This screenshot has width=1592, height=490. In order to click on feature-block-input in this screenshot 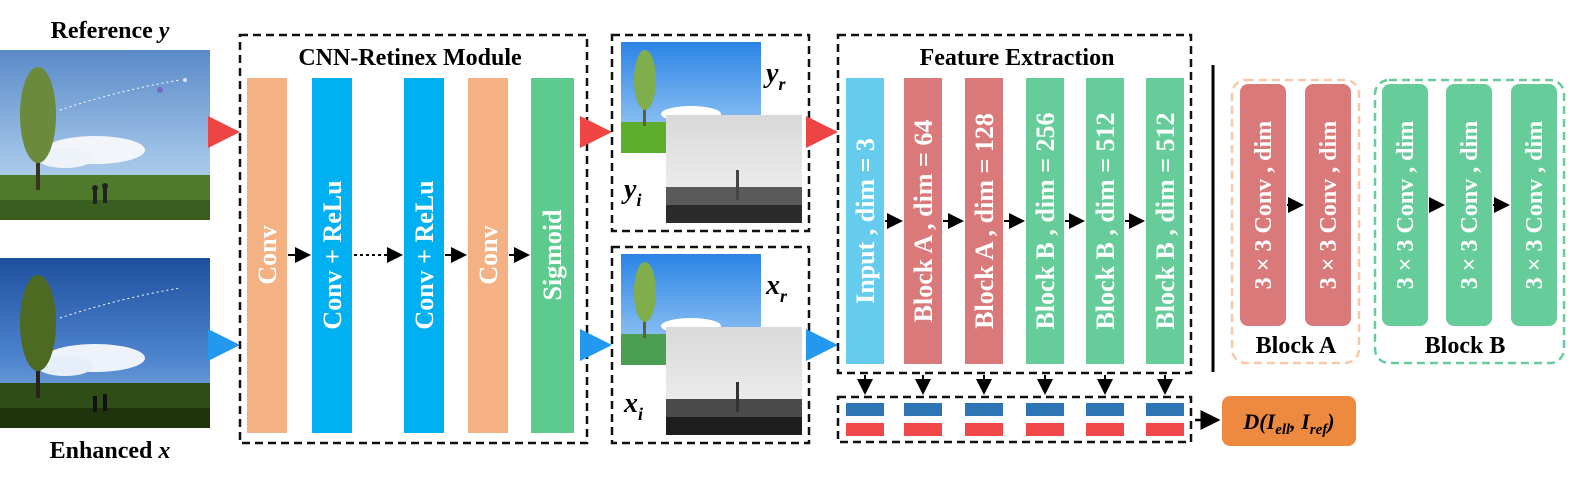, I will do `click(865, 221)`.